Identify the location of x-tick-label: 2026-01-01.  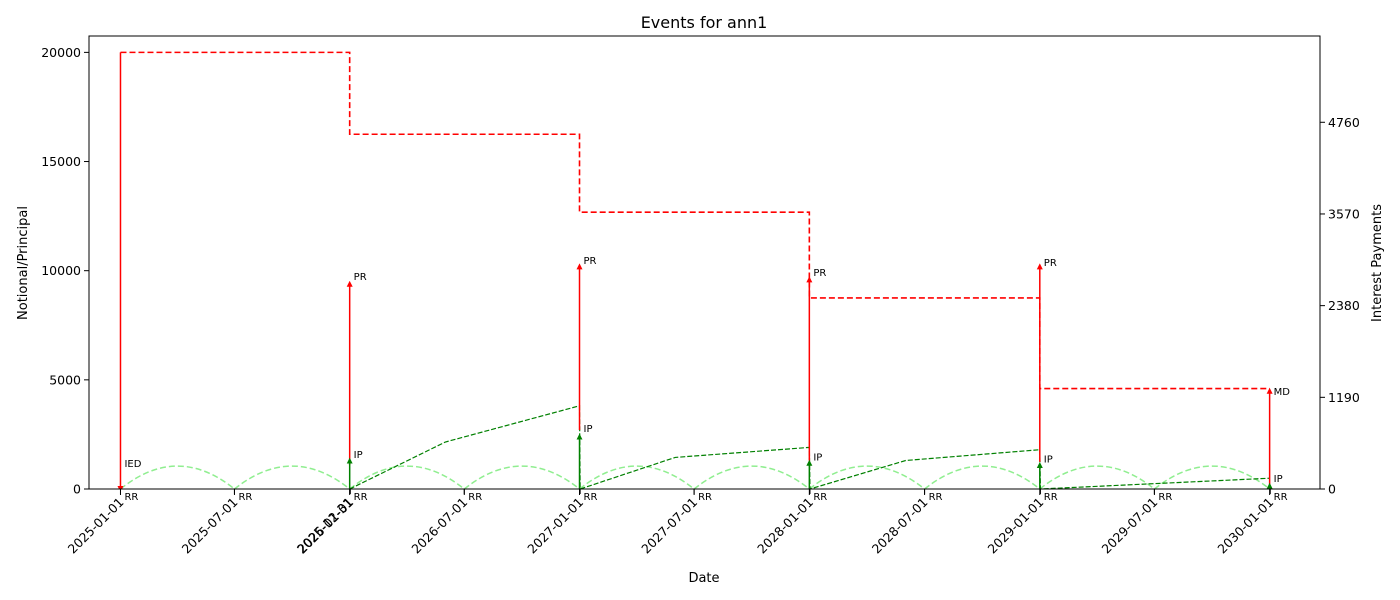
(325, 526).